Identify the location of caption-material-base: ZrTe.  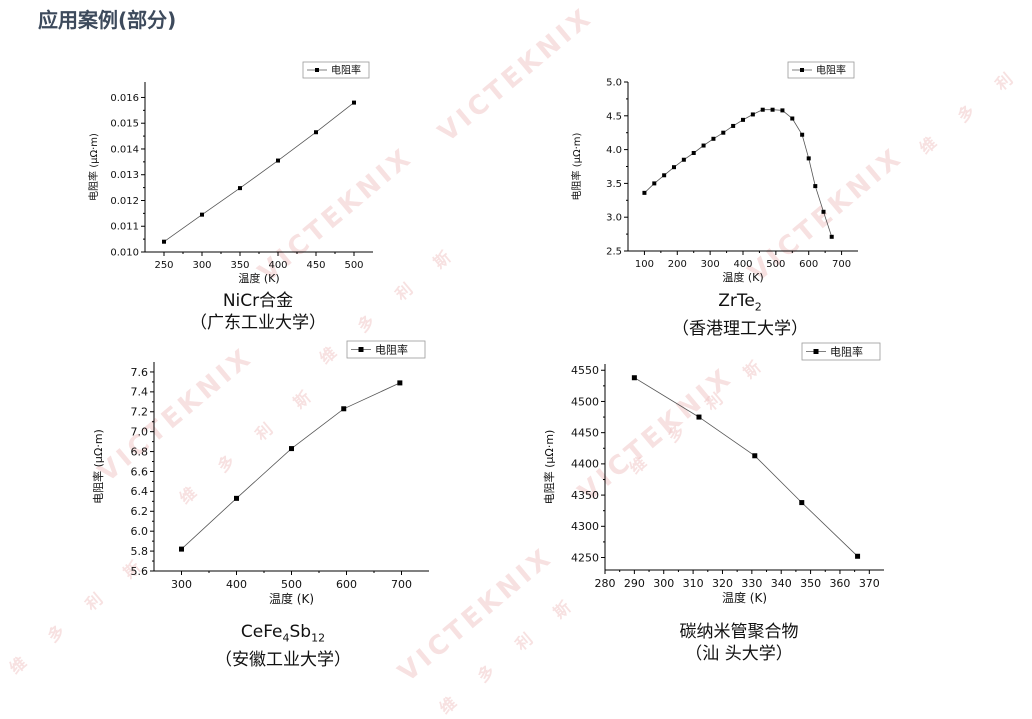
(736, 301).